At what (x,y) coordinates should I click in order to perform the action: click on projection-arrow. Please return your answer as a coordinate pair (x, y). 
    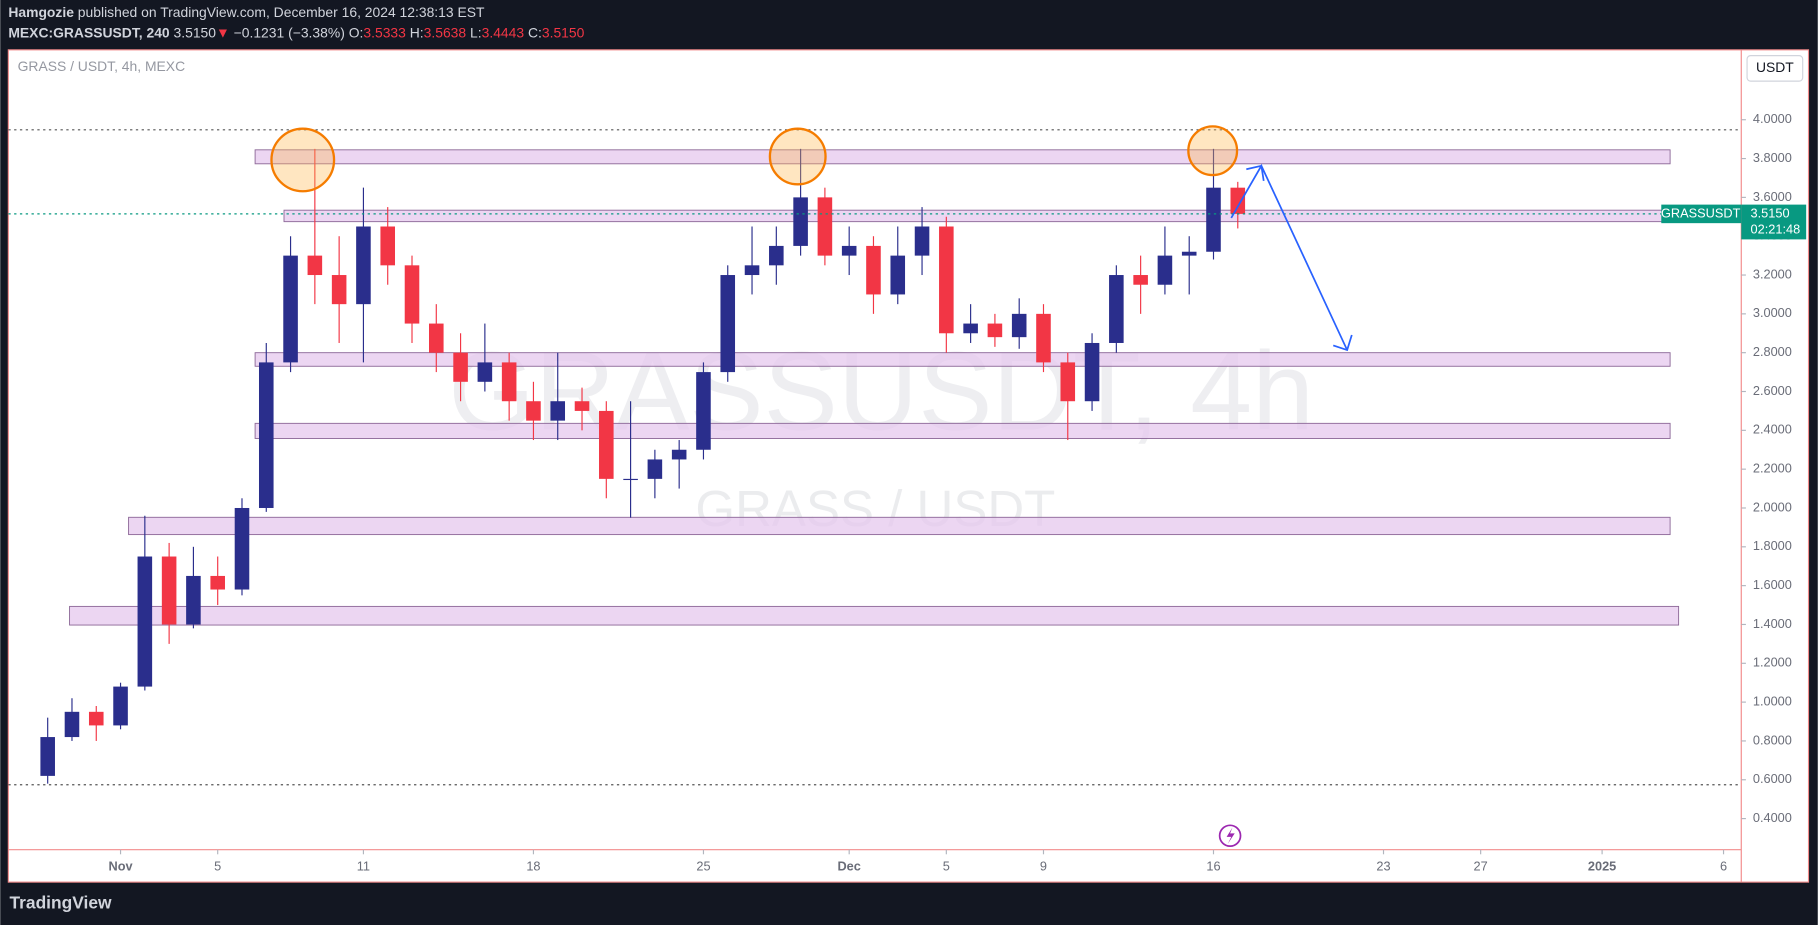
    Looking at the image, I should click on (1291, 257).